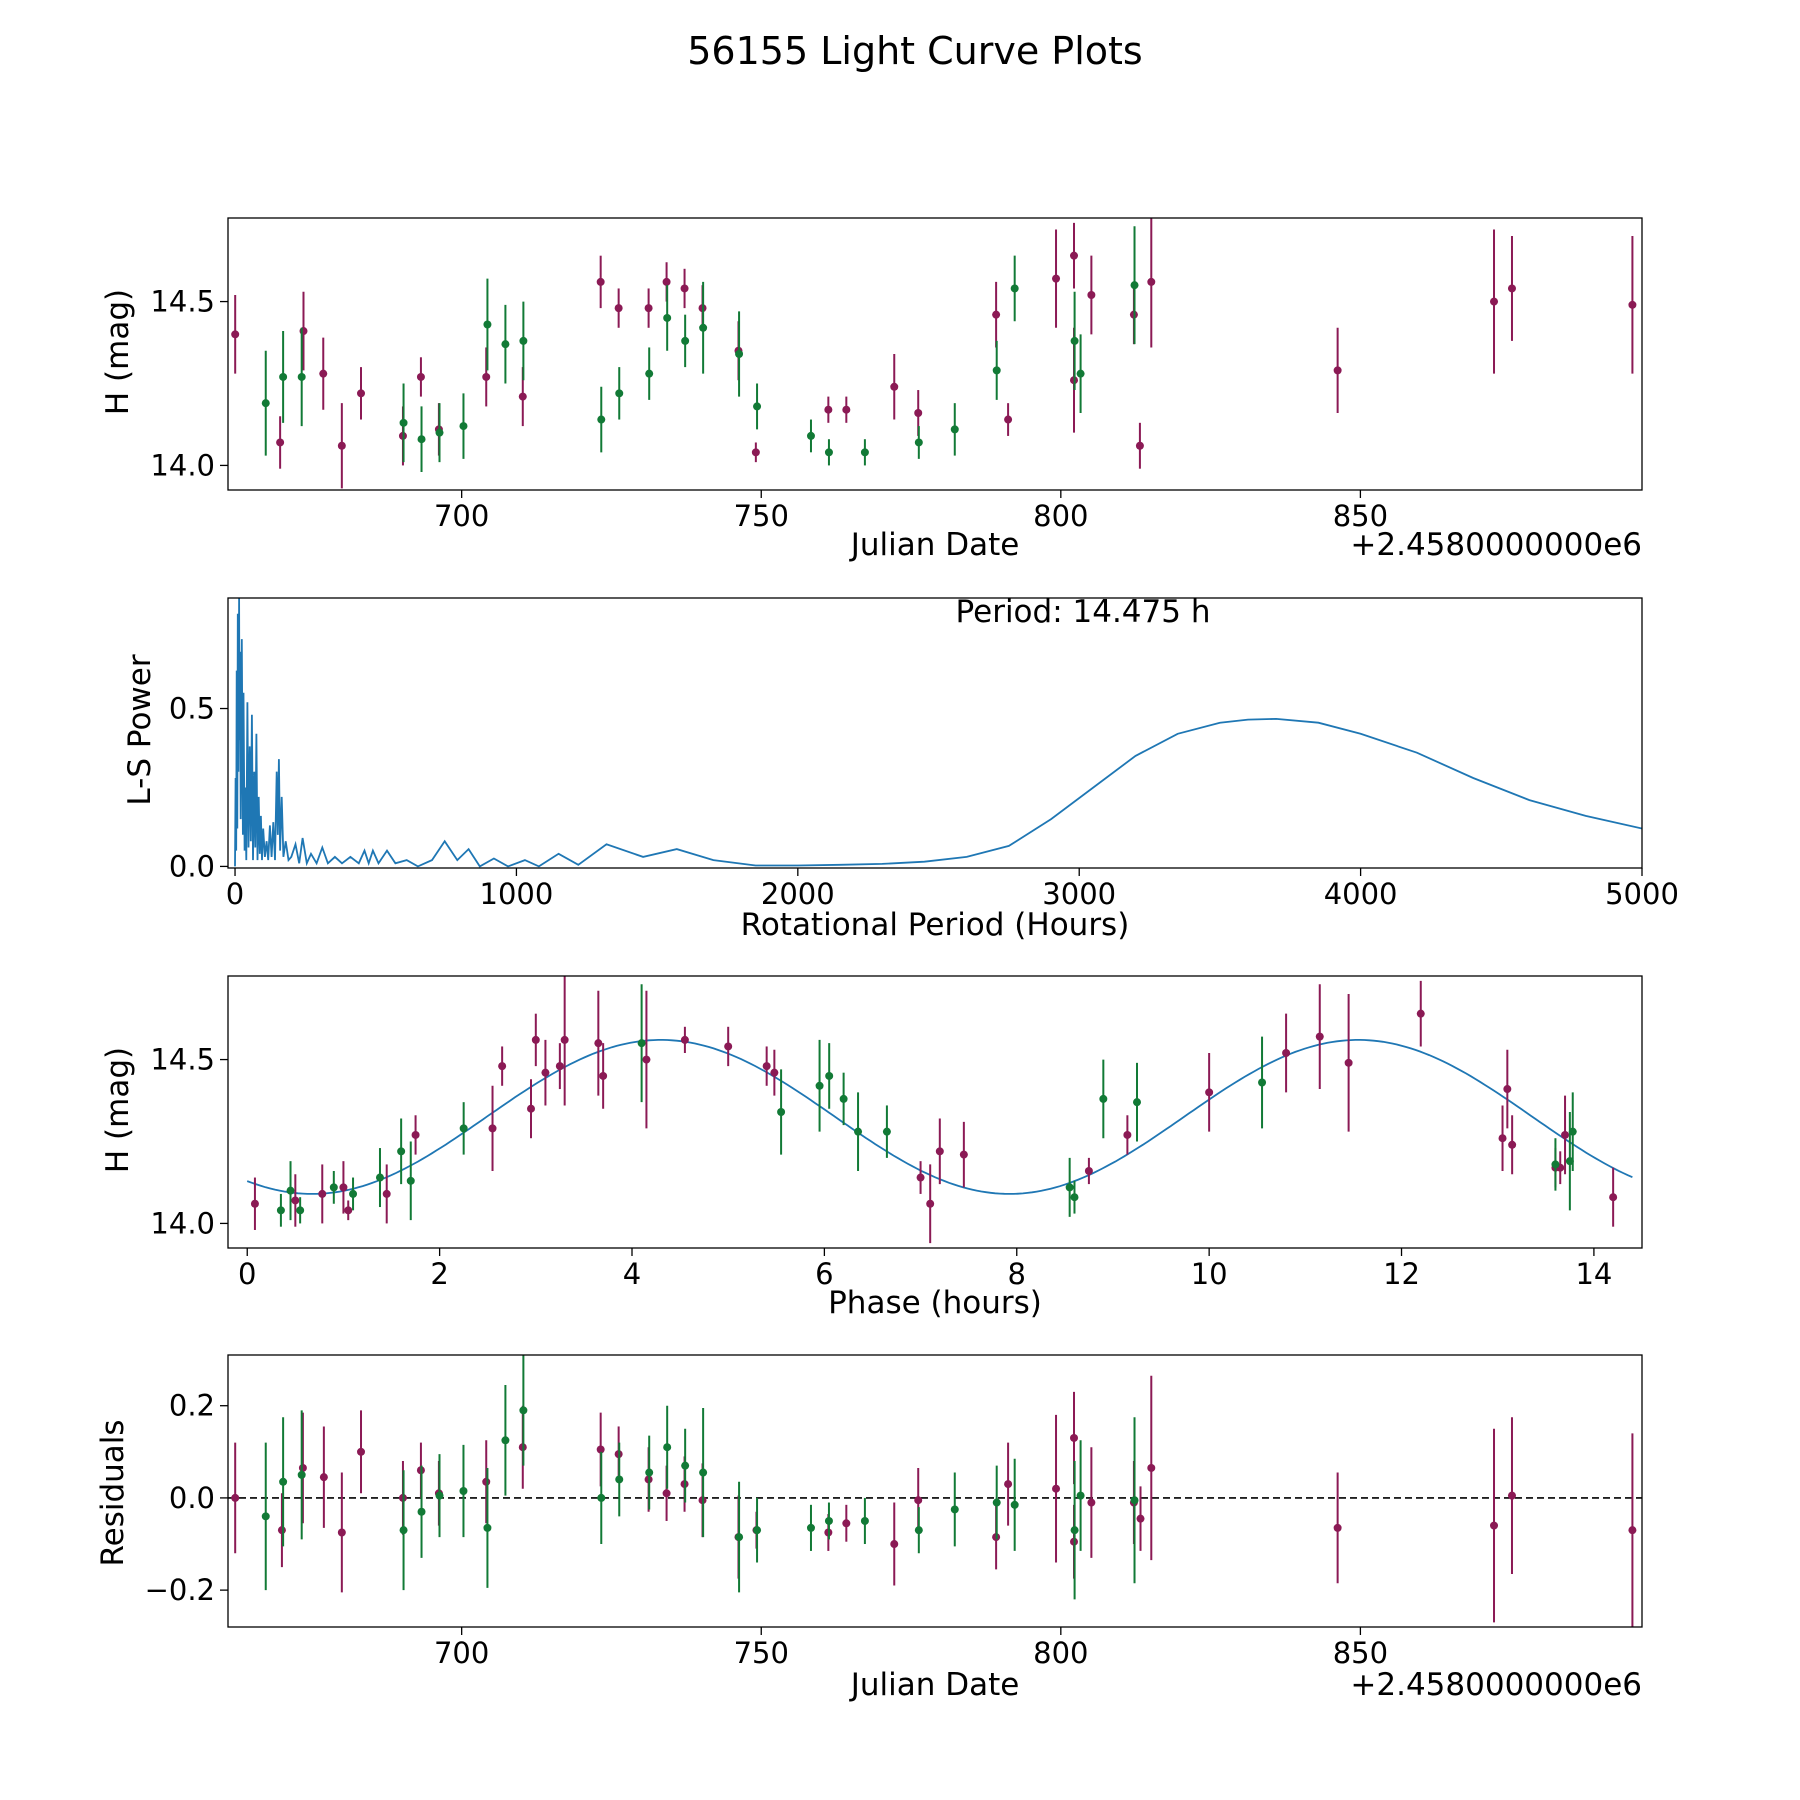 The image size is (1800, 1800). Describe the element at coordinates (439, 1274) in the screenshot. I see `phased-x-tick-label: 2` at that location.